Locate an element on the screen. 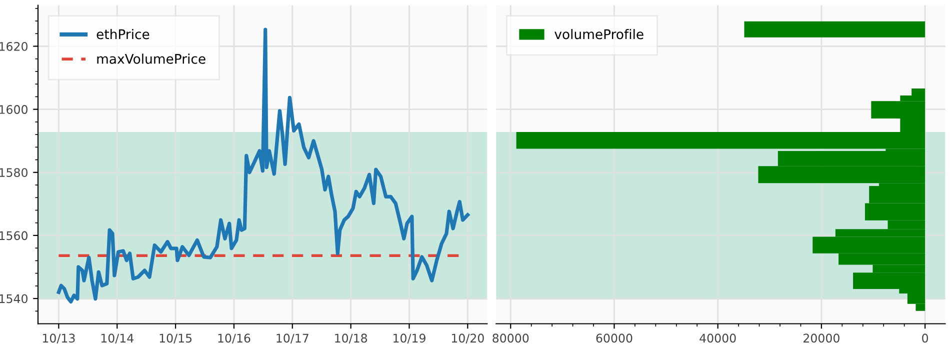 This screenshot has width=950, height=350. x-tick-label: 10/14 is located at coordinates (117, 339).